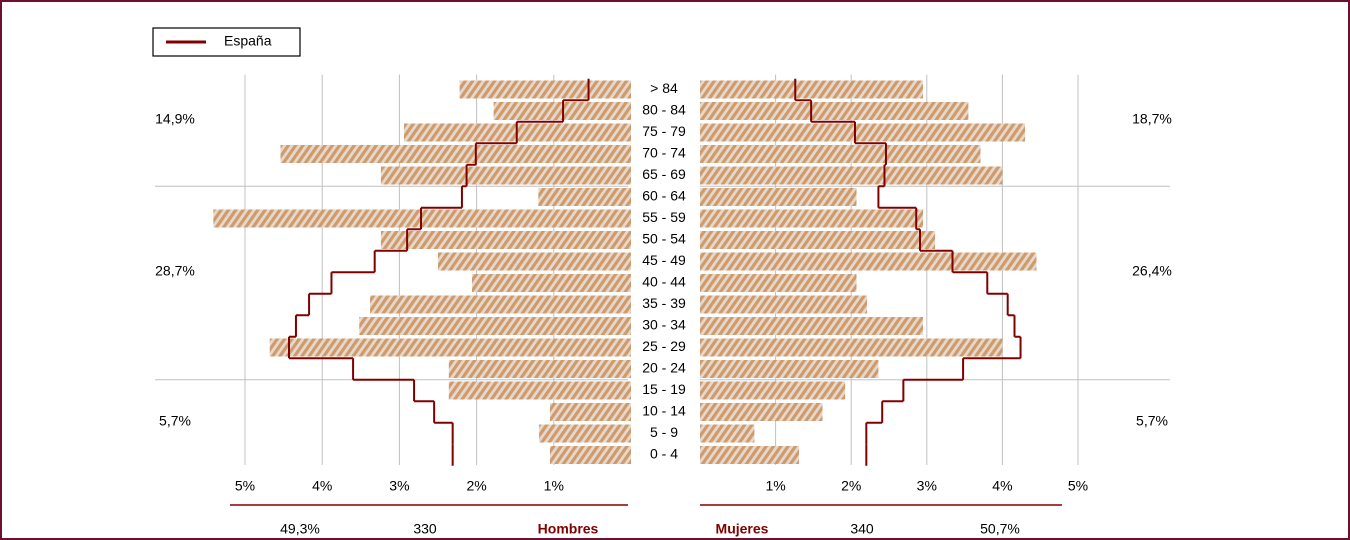 The image size is (1350, 540). Describe the element at coordinates (425, 529) in the screenshot. I see `left-total: 330` at that location.